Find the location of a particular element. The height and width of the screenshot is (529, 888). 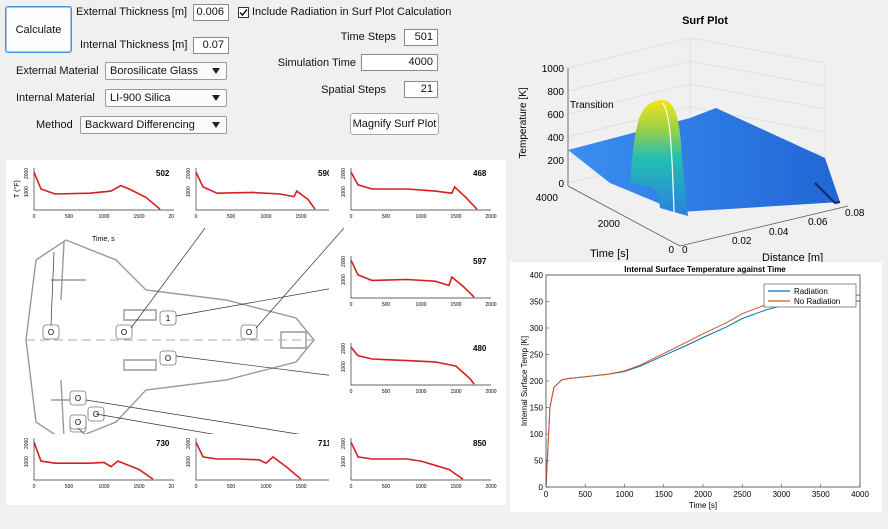

panel-id-label: 468 is located at coordinates (480, 173).